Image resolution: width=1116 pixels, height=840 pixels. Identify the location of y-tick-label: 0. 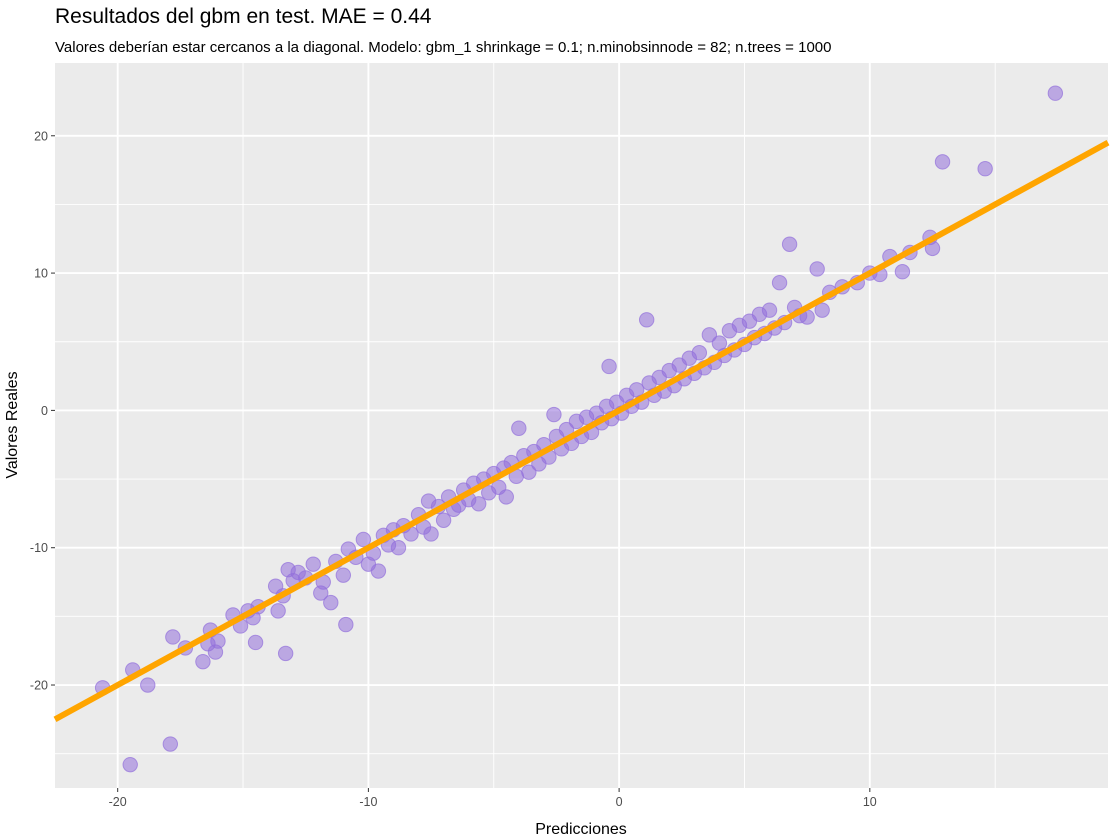
(44, 411).